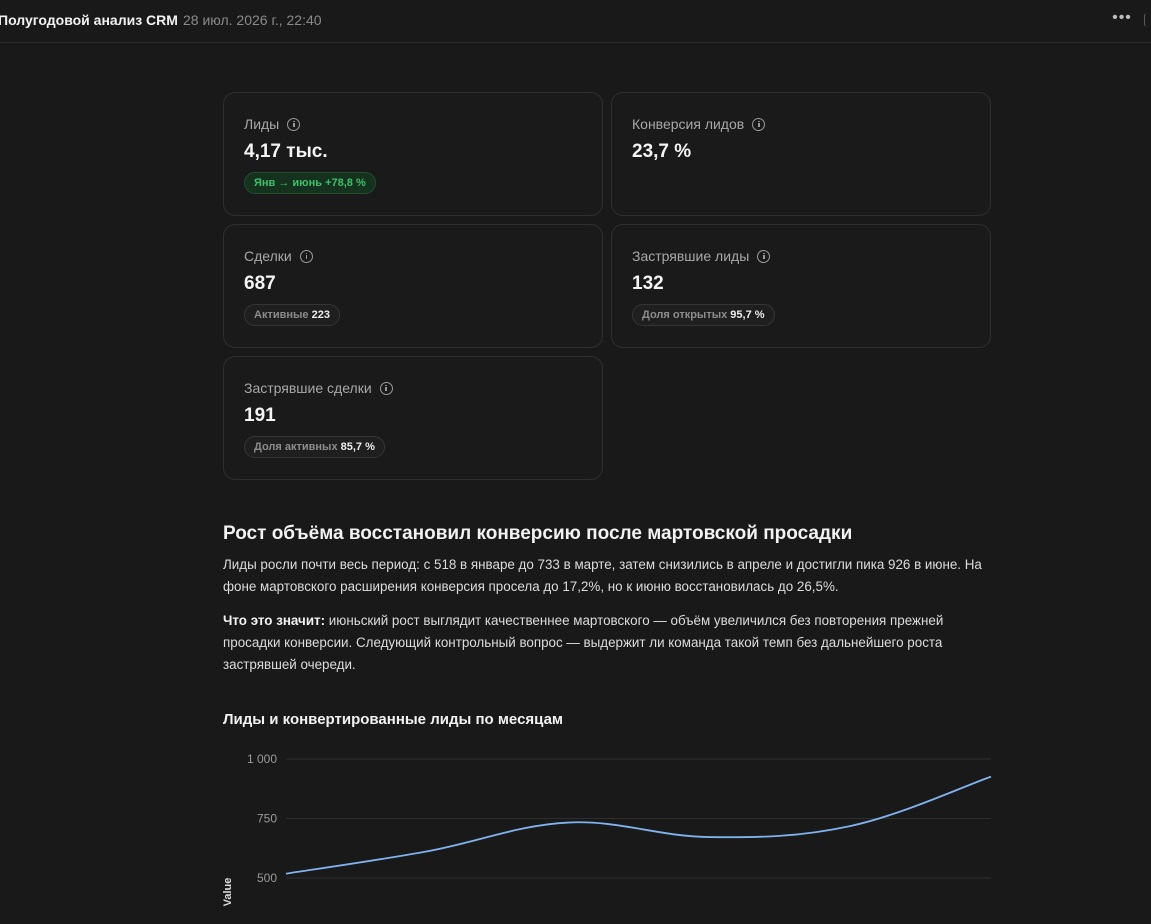 The height and width of the screenshot is (924, 1151). I want to click on trend-badge: Янв → июнь +78,8 %, so click(310, 183).